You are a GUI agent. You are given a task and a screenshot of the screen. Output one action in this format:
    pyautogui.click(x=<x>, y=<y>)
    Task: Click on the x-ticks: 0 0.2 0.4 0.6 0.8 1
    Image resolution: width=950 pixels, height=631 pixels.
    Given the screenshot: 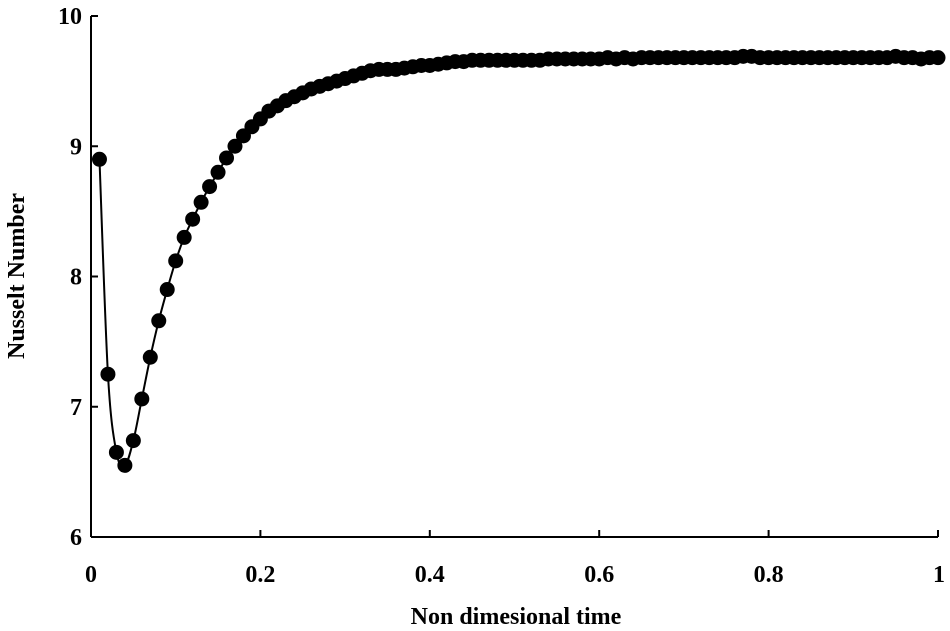 What is the action you would take?
    pyautogui.click(x=515, y=559)
    